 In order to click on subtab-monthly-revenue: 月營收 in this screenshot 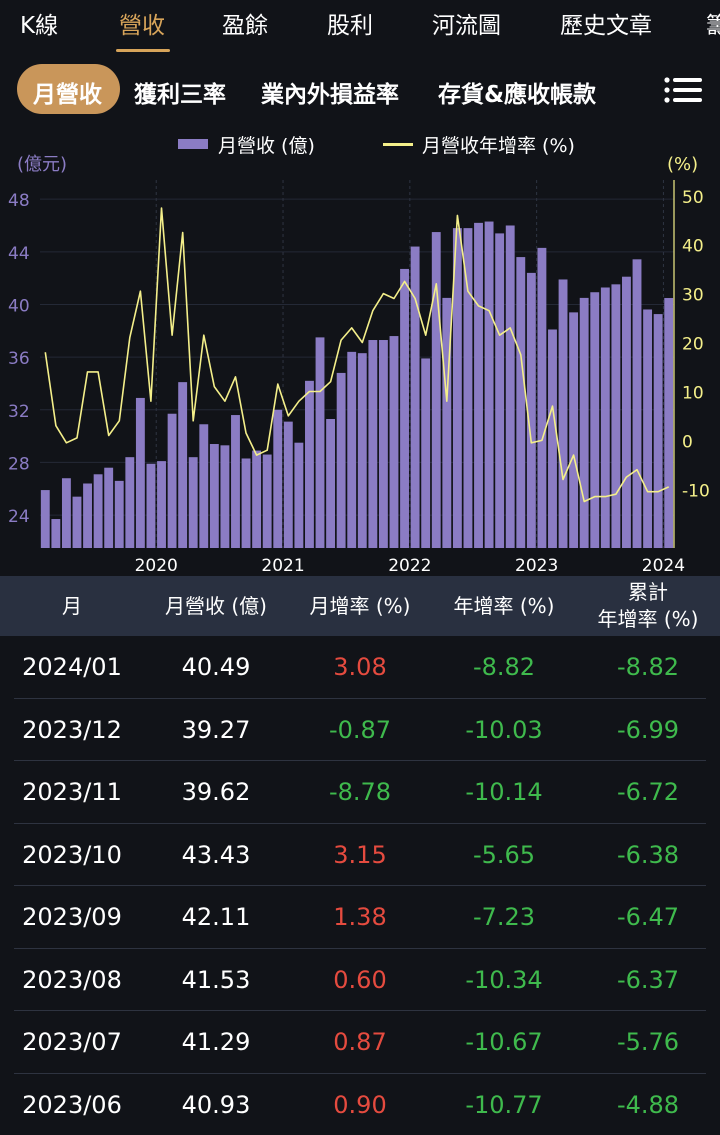, I will do `click(67, 95)`.